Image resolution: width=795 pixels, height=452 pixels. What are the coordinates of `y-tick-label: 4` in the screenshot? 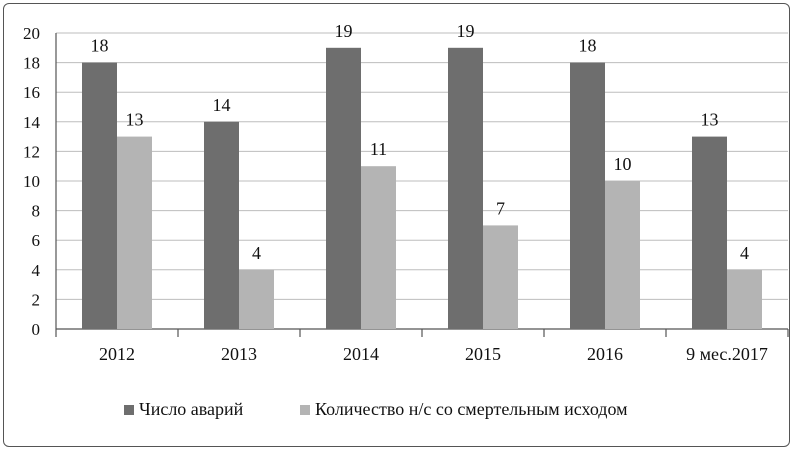 It's located at (36, 270).